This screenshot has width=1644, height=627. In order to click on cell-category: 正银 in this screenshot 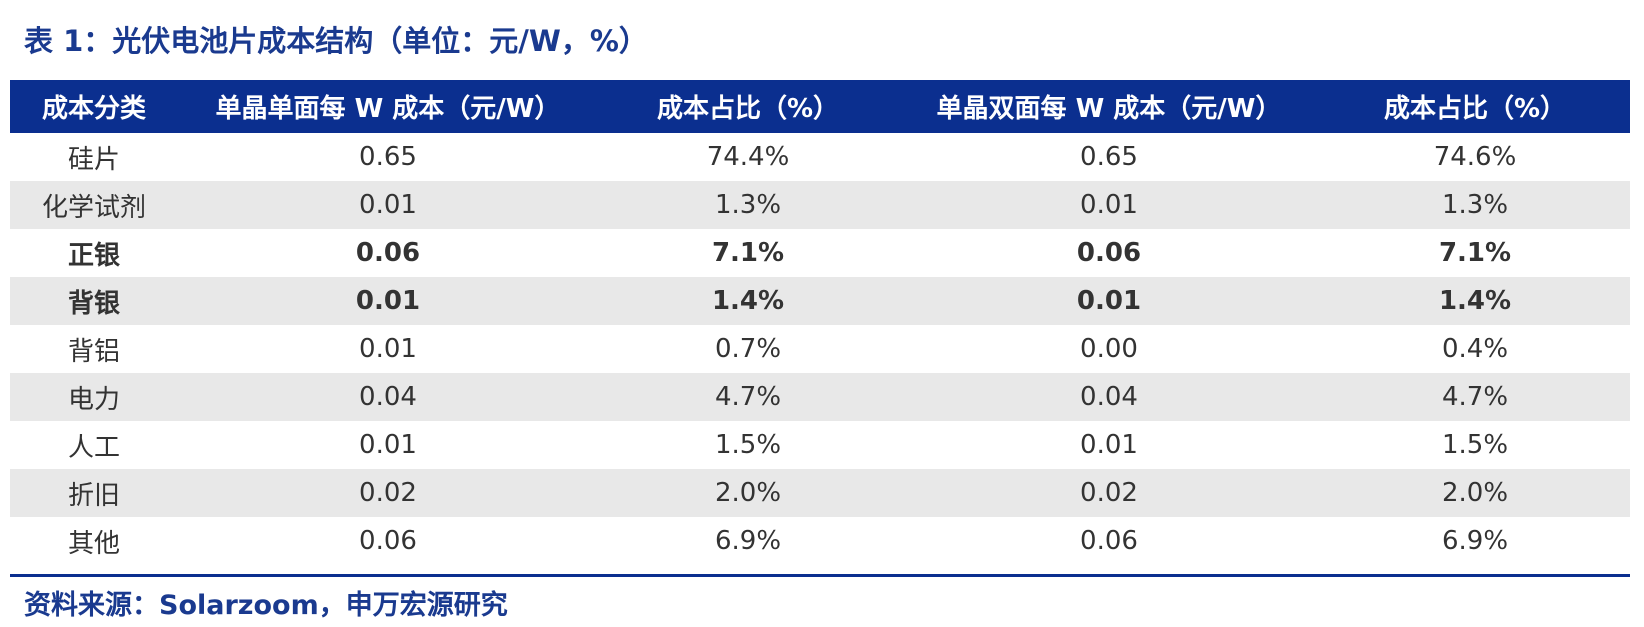, I will do `click(93, 255)`.